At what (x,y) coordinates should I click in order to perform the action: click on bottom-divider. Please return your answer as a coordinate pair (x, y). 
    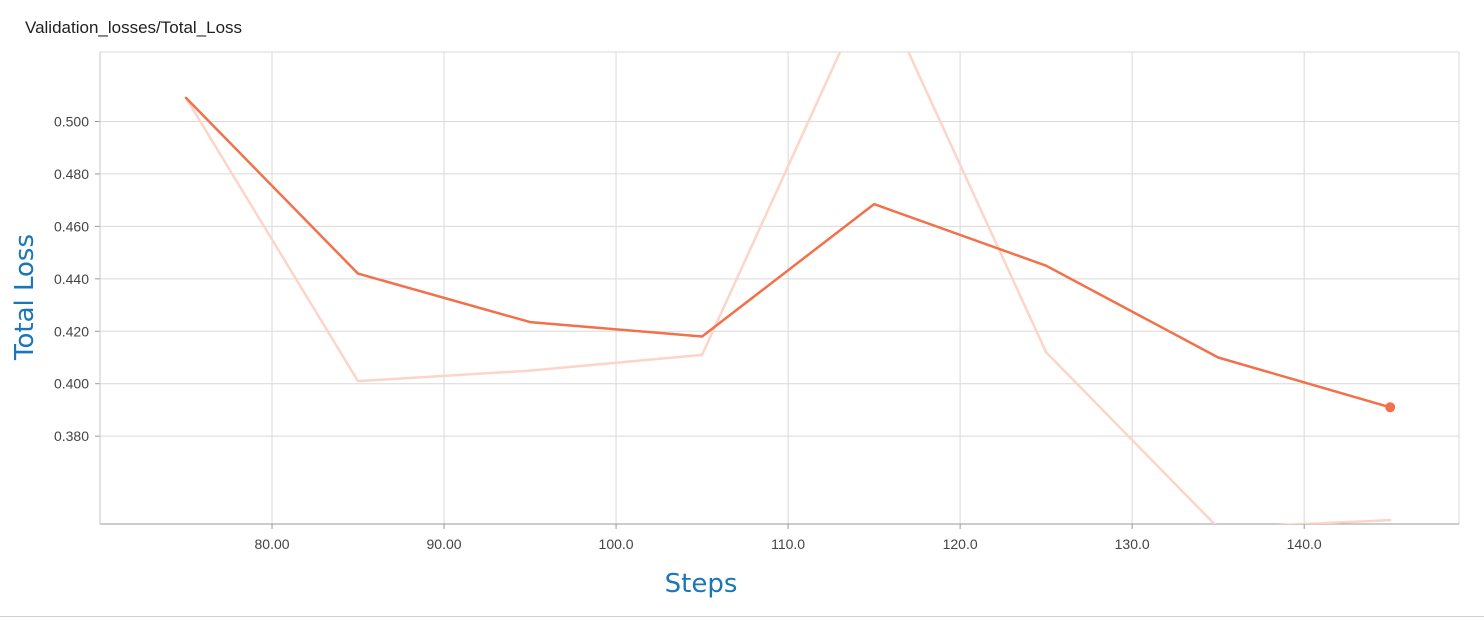
    Looking at the image, I should click on (742, 616).